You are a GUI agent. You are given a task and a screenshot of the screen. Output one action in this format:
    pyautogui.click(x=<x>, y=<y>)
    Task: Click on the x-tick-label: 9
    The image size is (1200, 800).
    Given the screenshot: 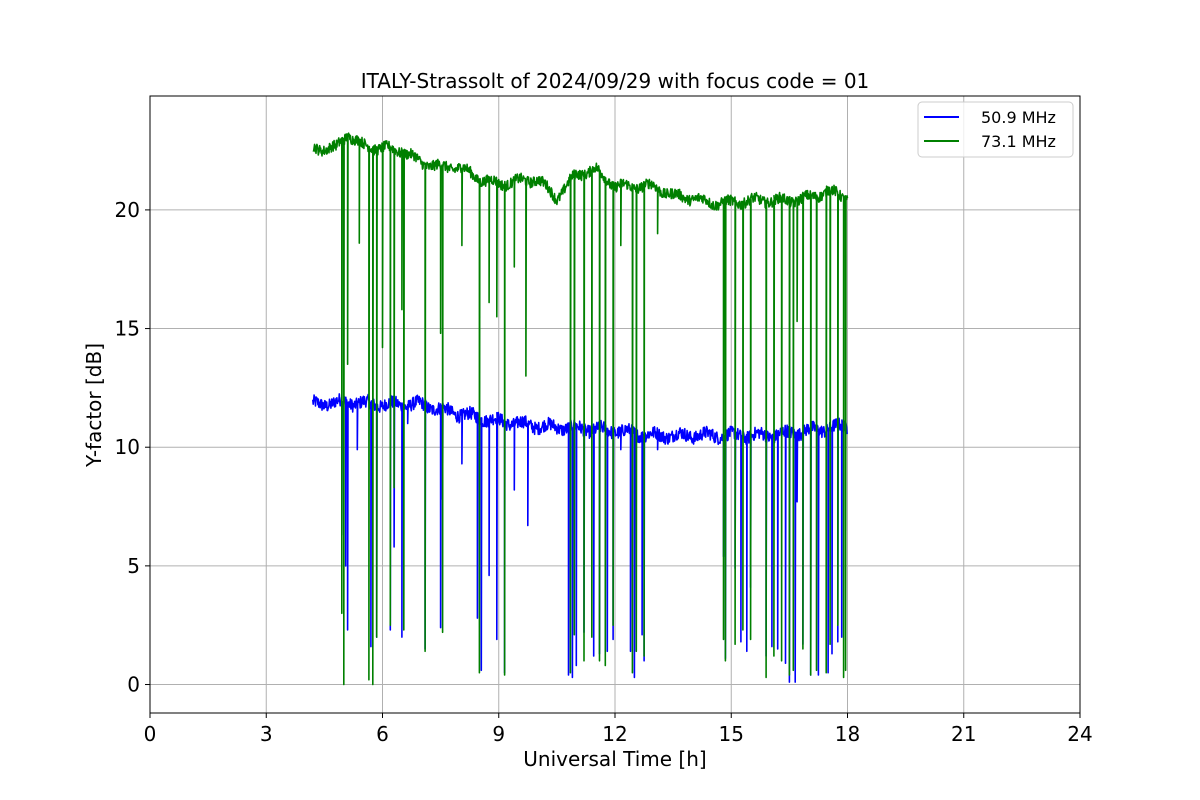 What is the action you would take?
    pyautogui.click(x=498, y=734)
    